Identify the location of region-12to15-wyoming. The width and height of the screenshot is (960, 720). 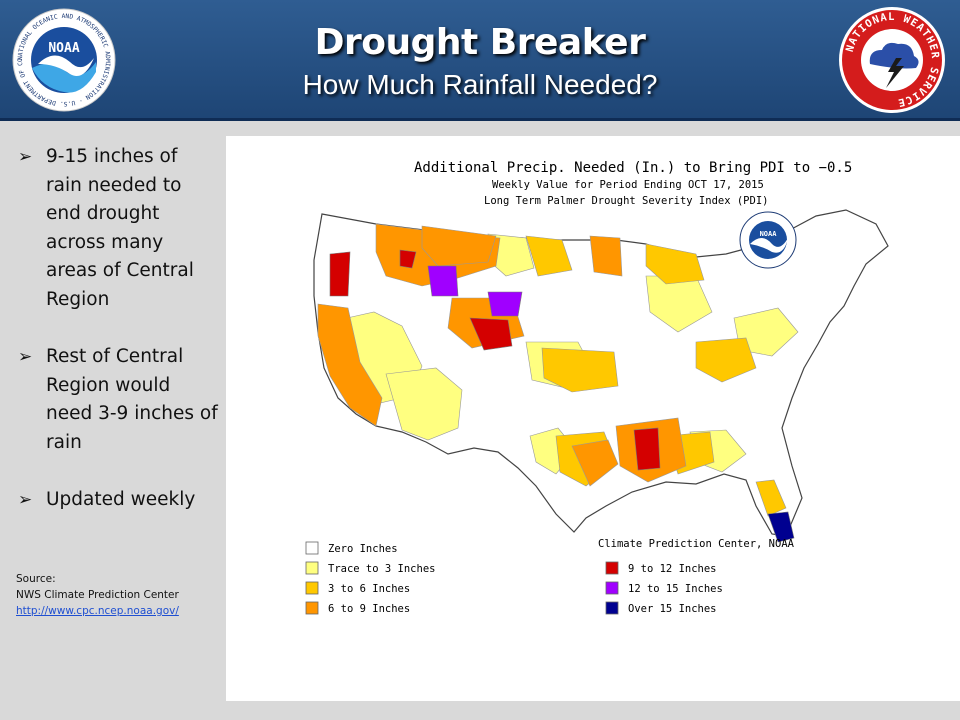
(505, 304).